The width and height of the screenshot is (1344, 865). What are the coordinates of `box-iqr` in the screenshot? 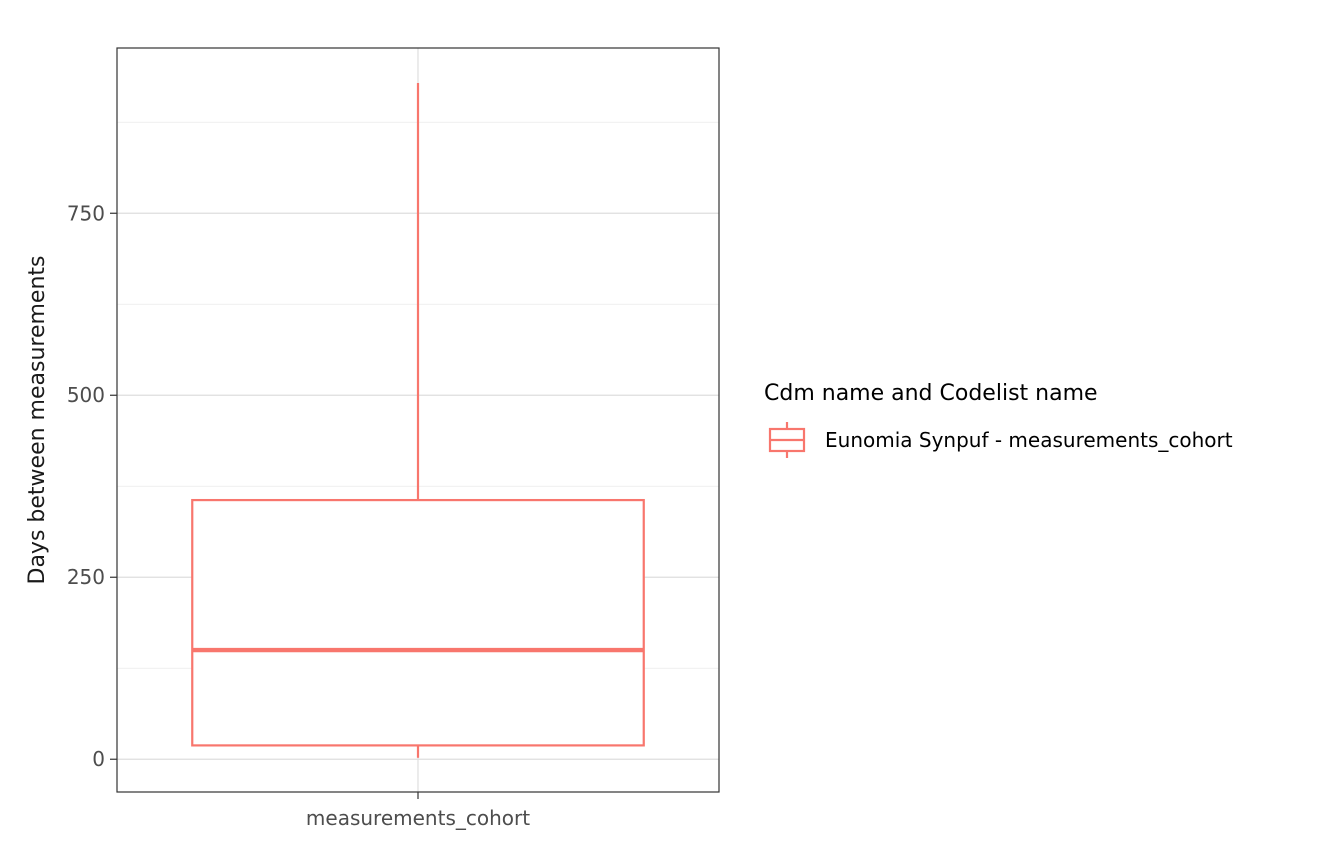 It's located at (418, 622).